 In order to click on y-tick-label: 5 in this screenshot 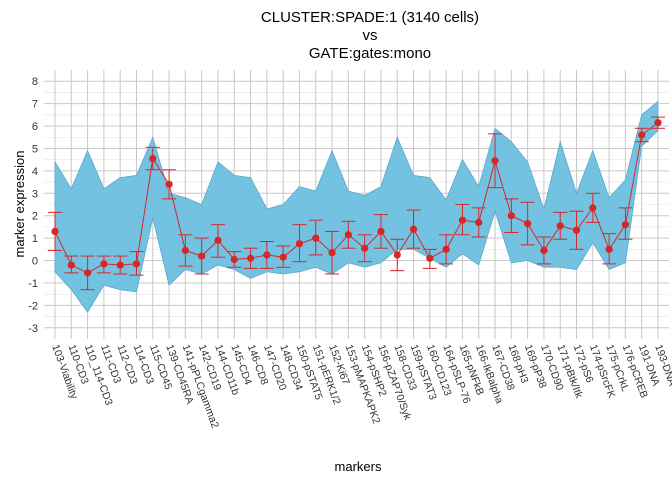, I will do `click(35, 149)`.